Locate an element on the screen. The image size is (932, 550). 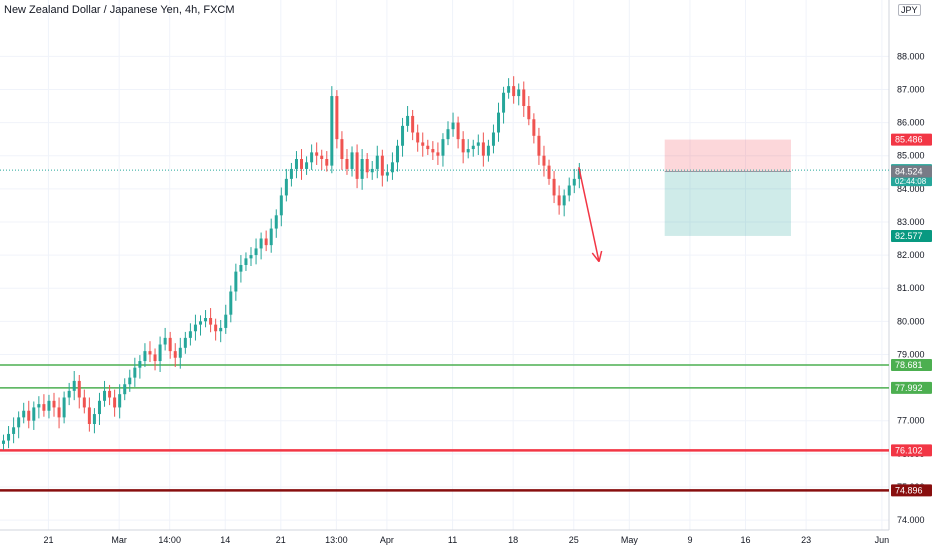
x-tick-label: 16 is located at coordinates (746, 540).